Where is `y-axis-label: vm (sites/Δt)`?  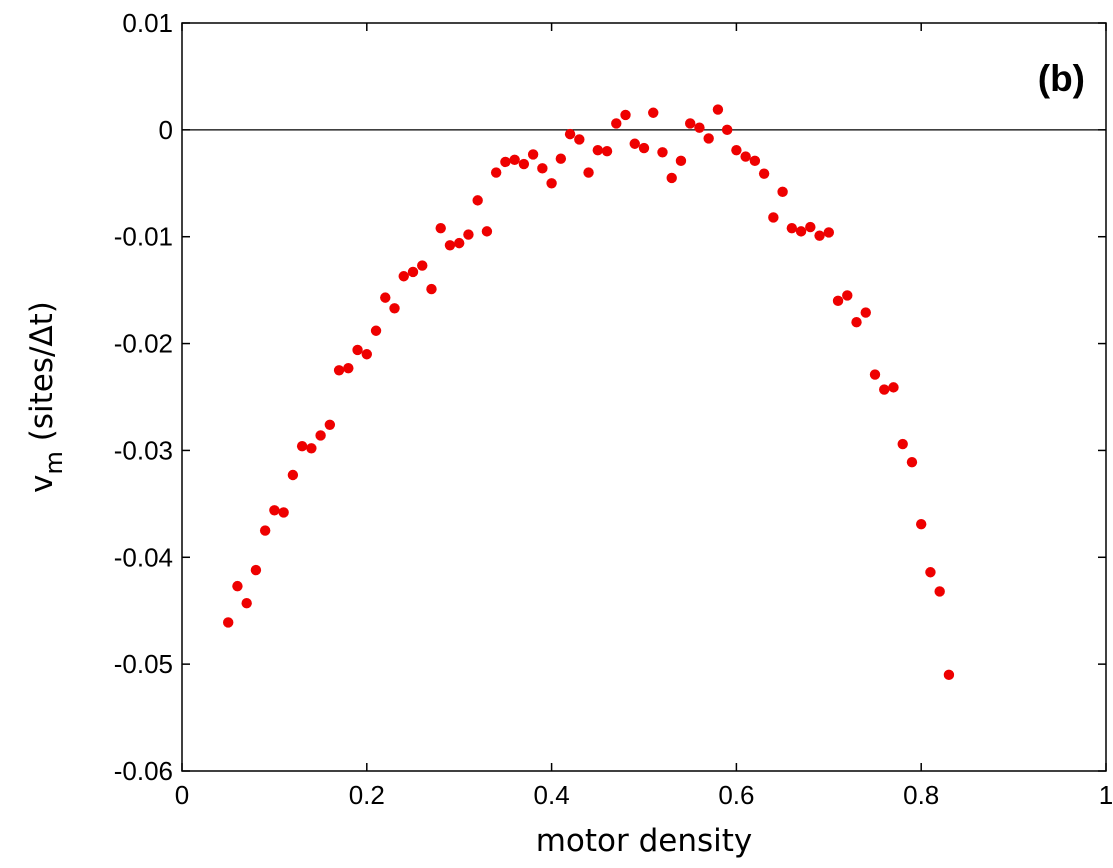
y-axis-label: vm (sites/Δt) is located at coordinates (46, 397).